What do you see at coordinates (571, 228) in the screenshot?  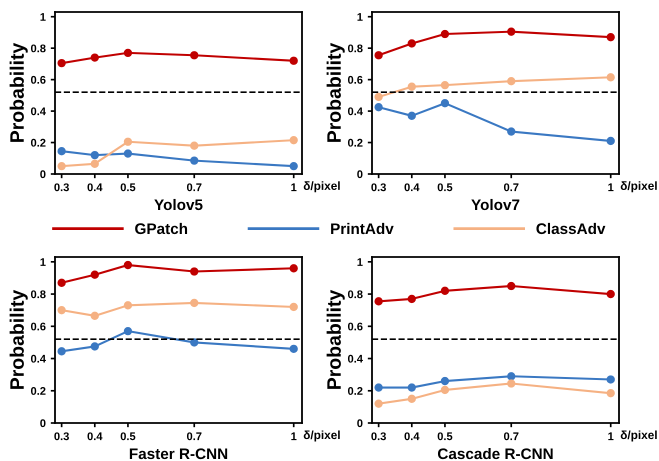 I see `legend-label: ClassAdv` at bounding box center [571, 228].